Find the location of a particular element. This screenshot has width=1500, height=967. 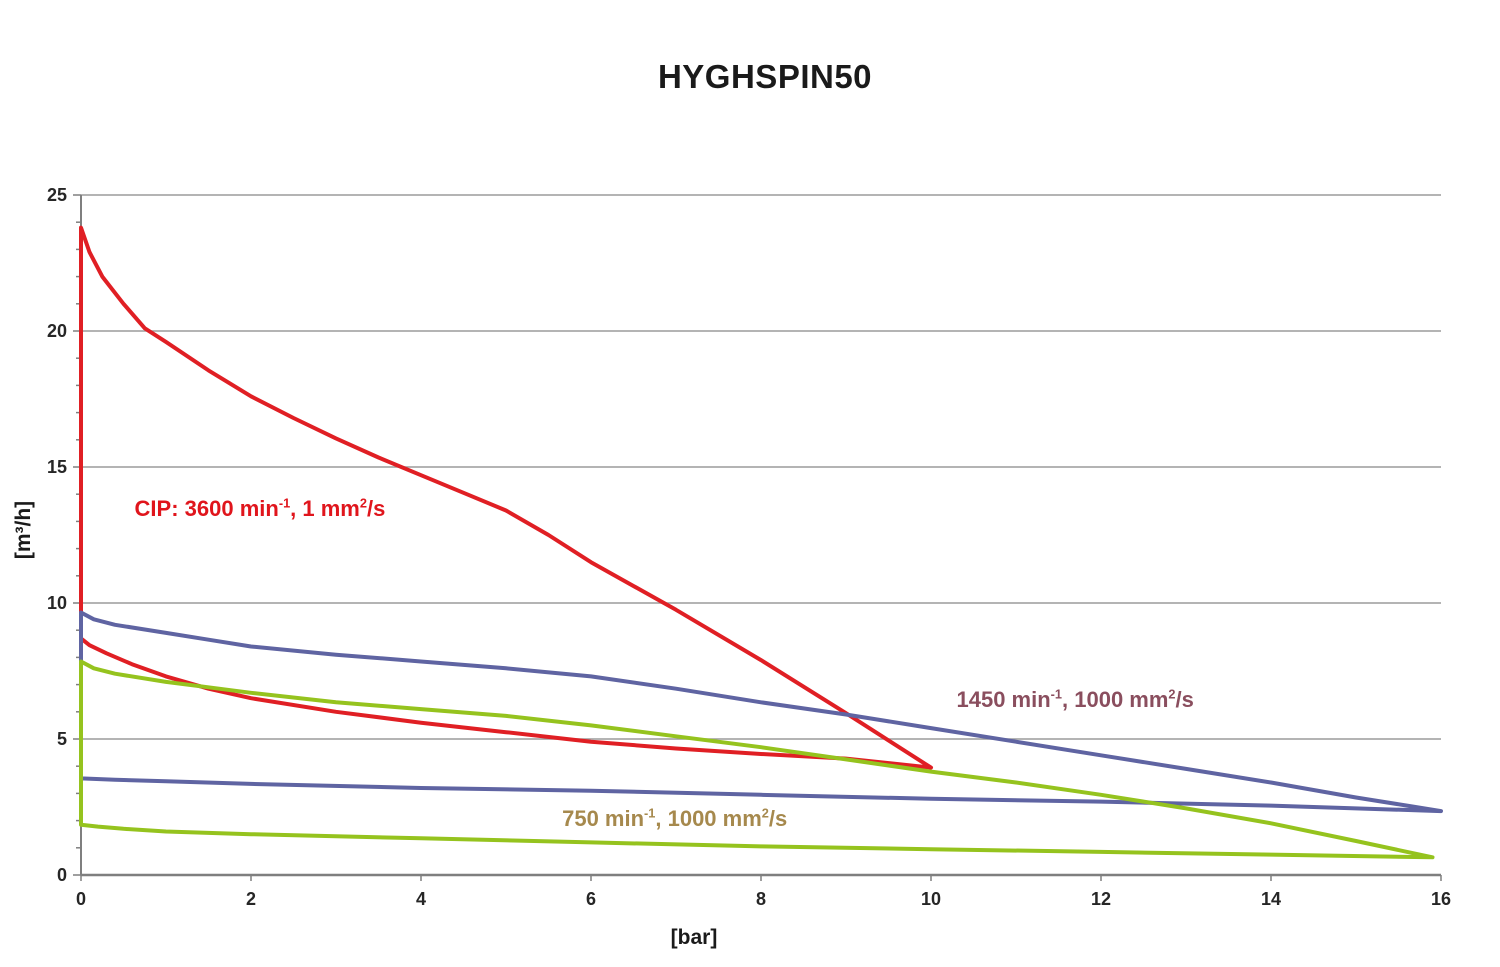

annotation-750: 750 min-1, 1000 mm2/s is located at coordinates (674, 819).